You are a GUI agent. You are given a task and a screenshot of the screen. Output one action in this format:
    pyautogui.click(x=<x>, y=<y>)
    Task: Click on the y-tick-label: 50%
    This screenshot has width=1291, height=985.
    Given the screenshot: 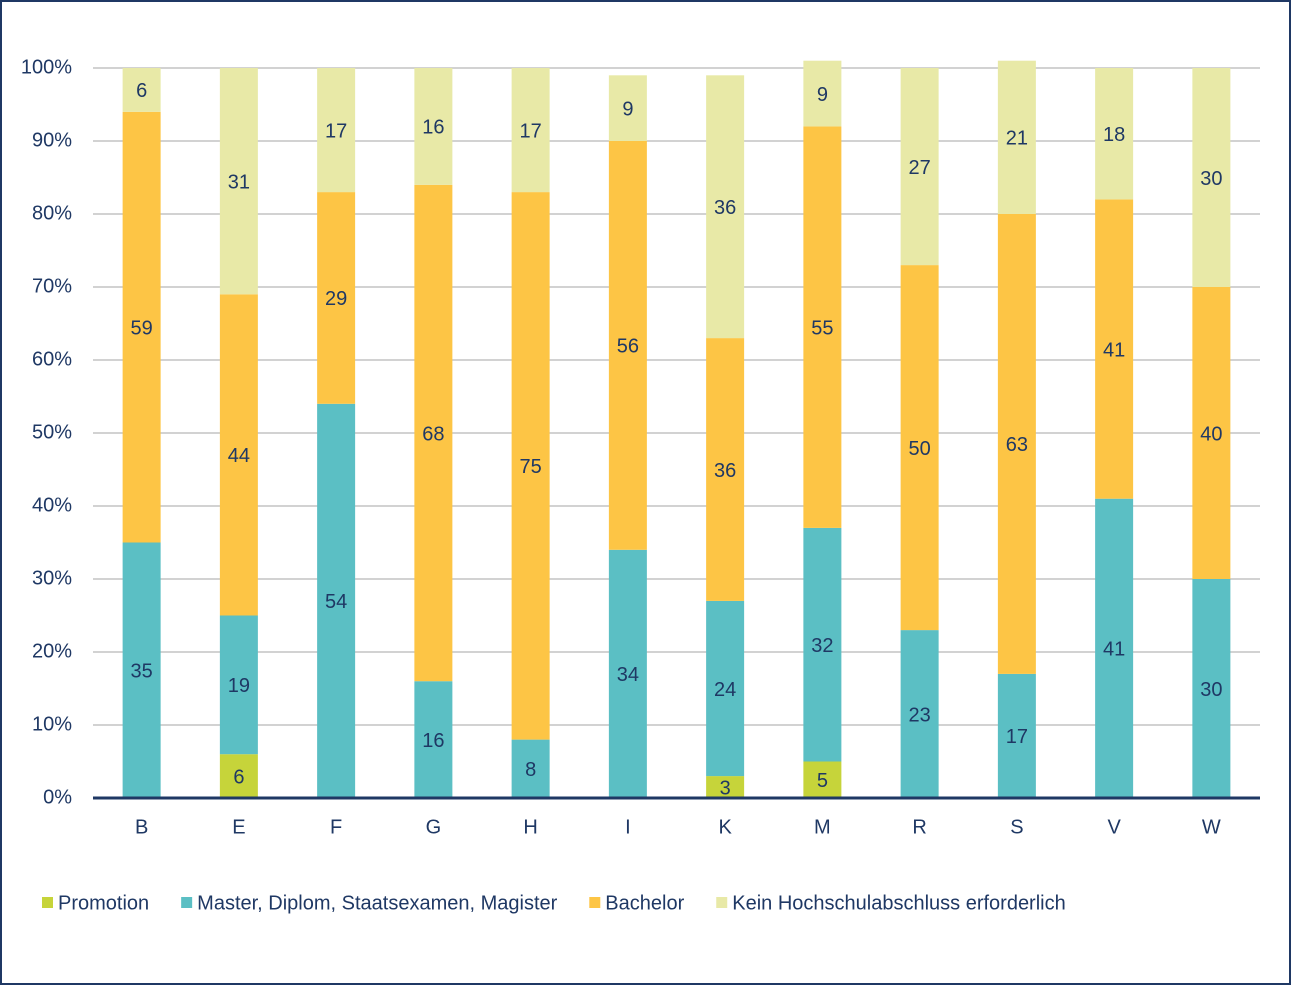 What is the action you would take?
    pyautogui.click(x=52, y=432)
    